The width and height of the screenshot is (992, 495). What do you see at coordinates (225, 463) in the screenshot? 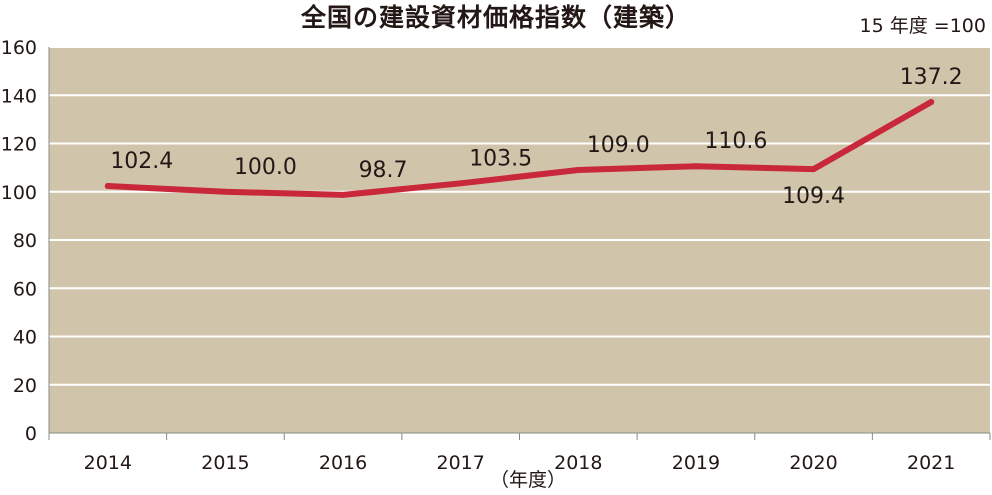
I see `x-tick-label: 2015` at bounding box center [225, 463].